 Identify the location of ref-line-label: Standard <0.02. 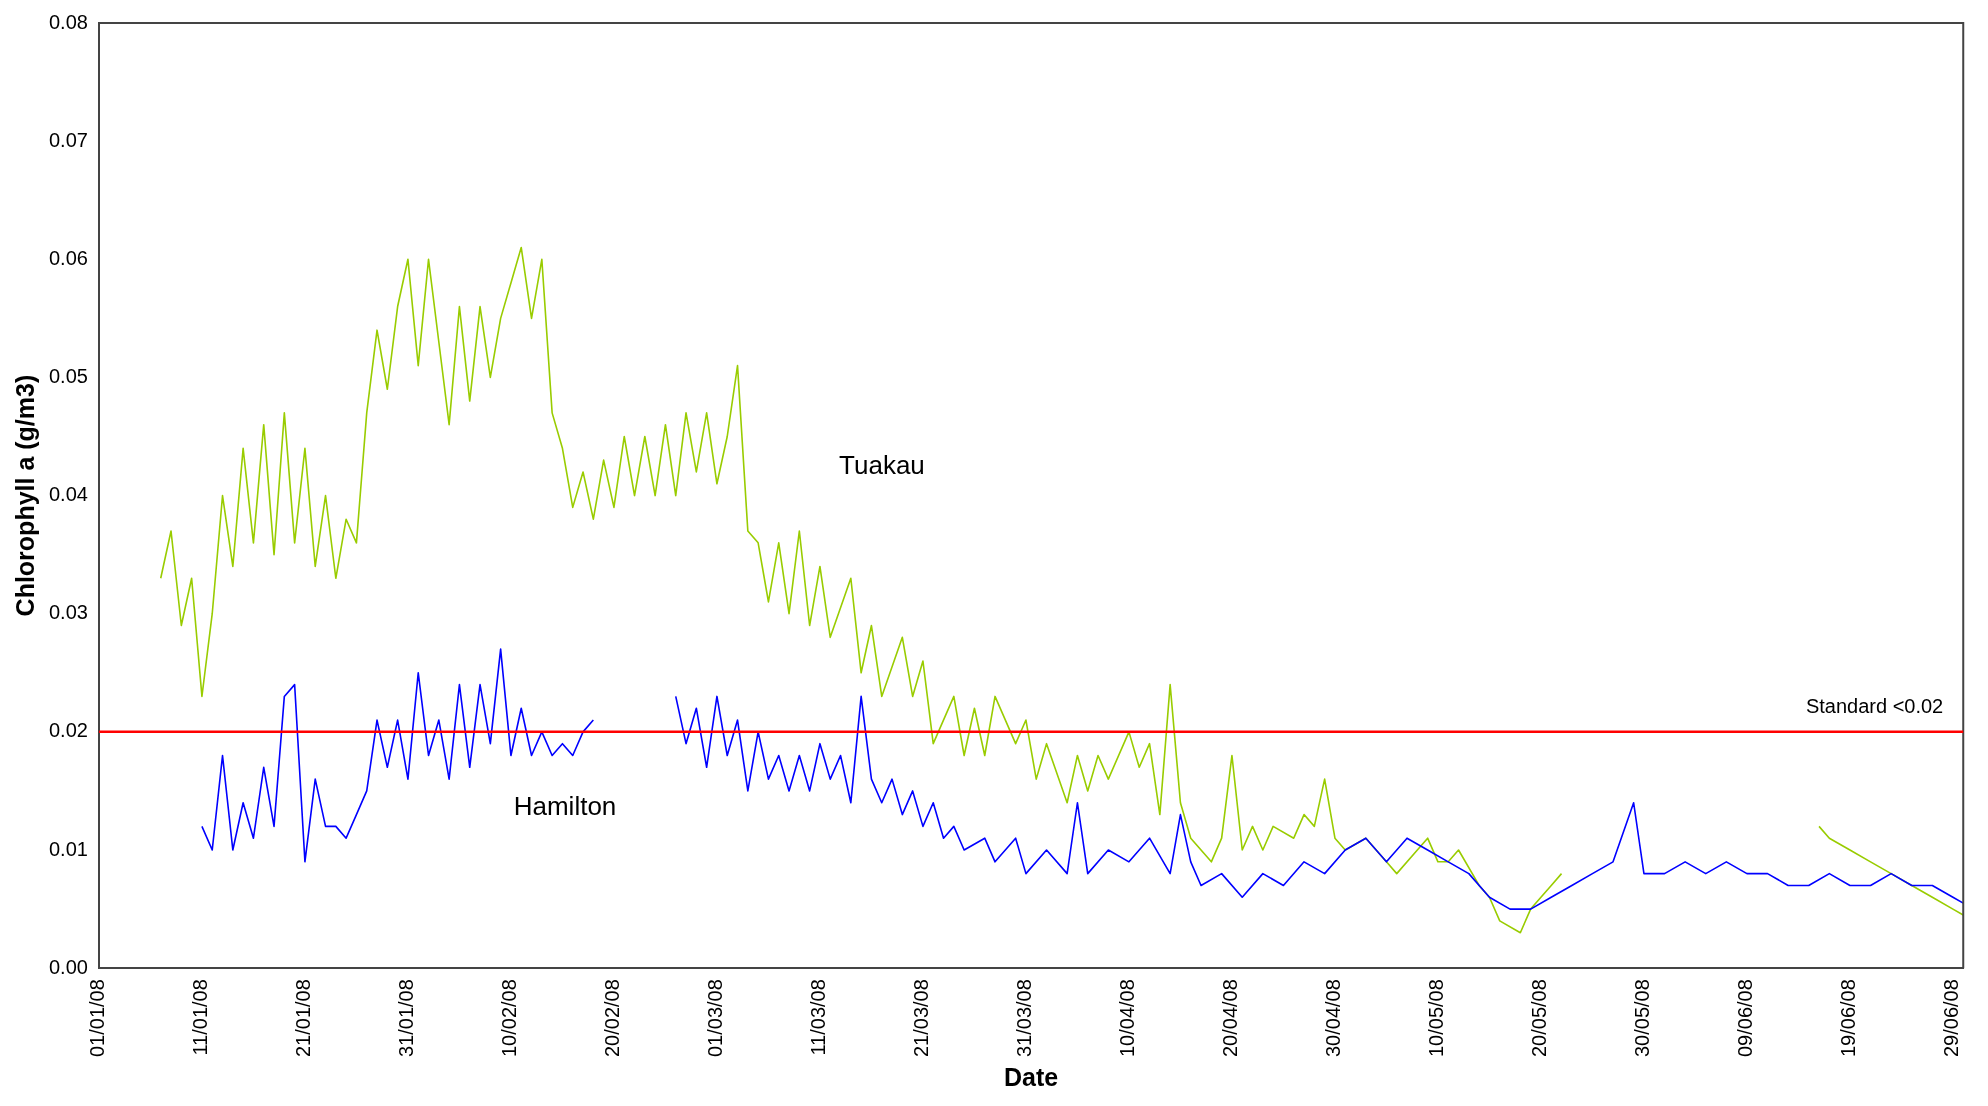
(1874, 706).